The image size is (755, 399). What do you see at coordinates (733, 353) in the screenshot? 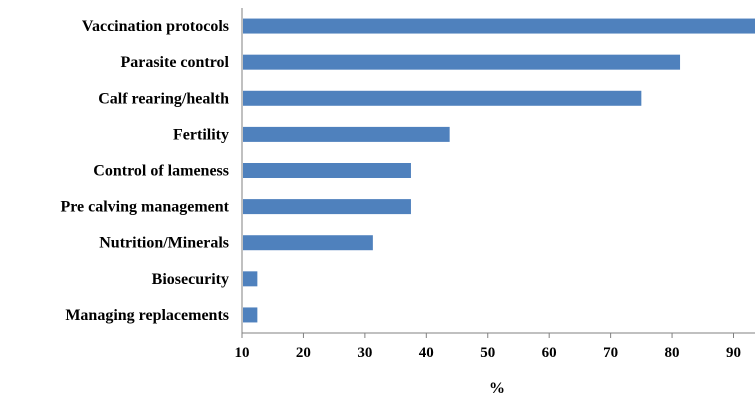
I see `x-tick-label: 90` at bounding box center [733, 353].